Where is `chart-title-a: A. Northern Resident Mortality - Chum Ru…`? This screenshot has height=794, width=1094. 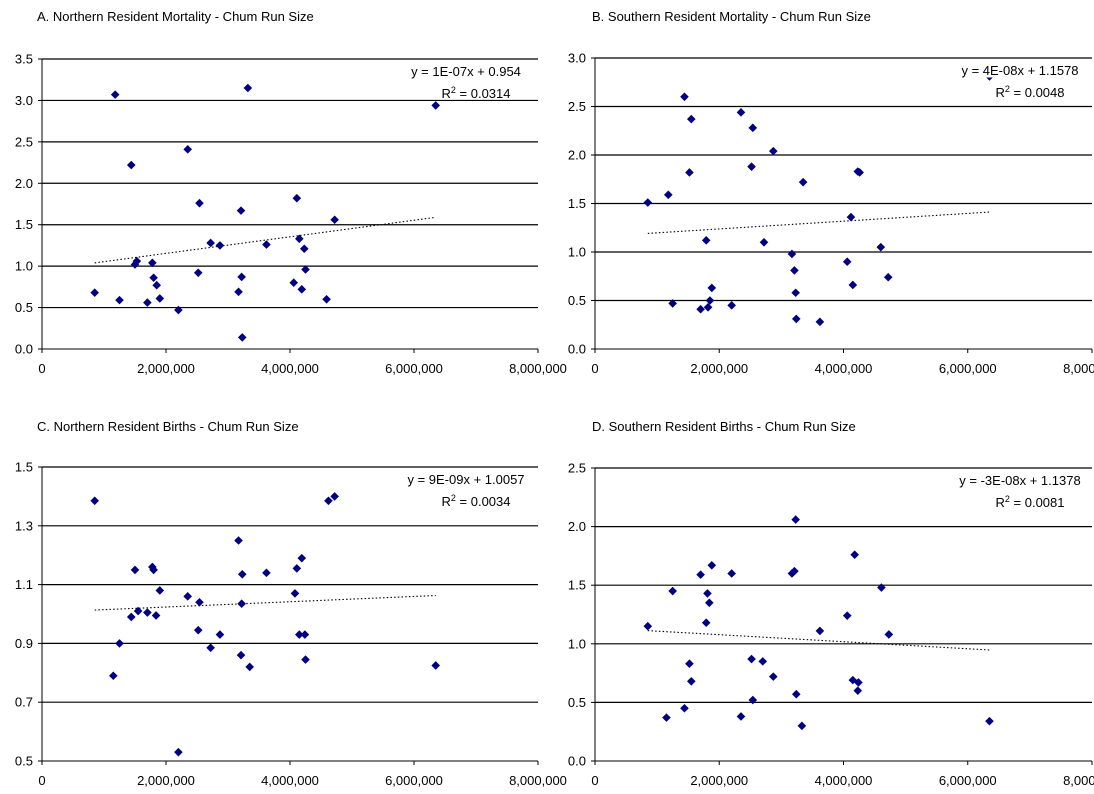
chart-title-a: A. Northern Resident Mortality - Chum Ru… is located at coordinates (175, 16).